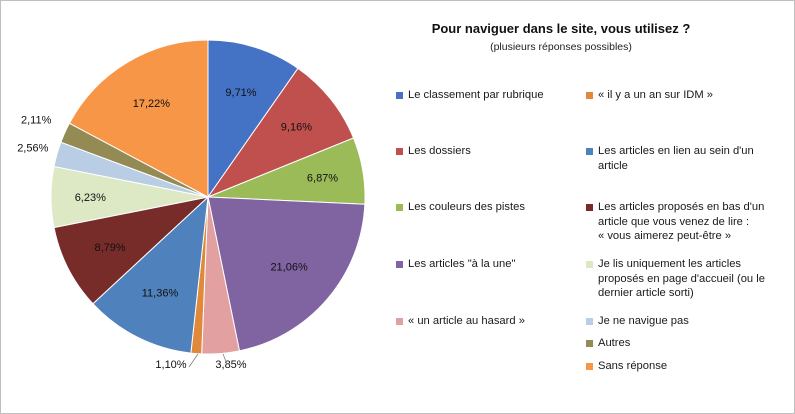 This screenshot has width=795, height=414. I want to click on slice-value-label: 1,10%, so click(170, 365).